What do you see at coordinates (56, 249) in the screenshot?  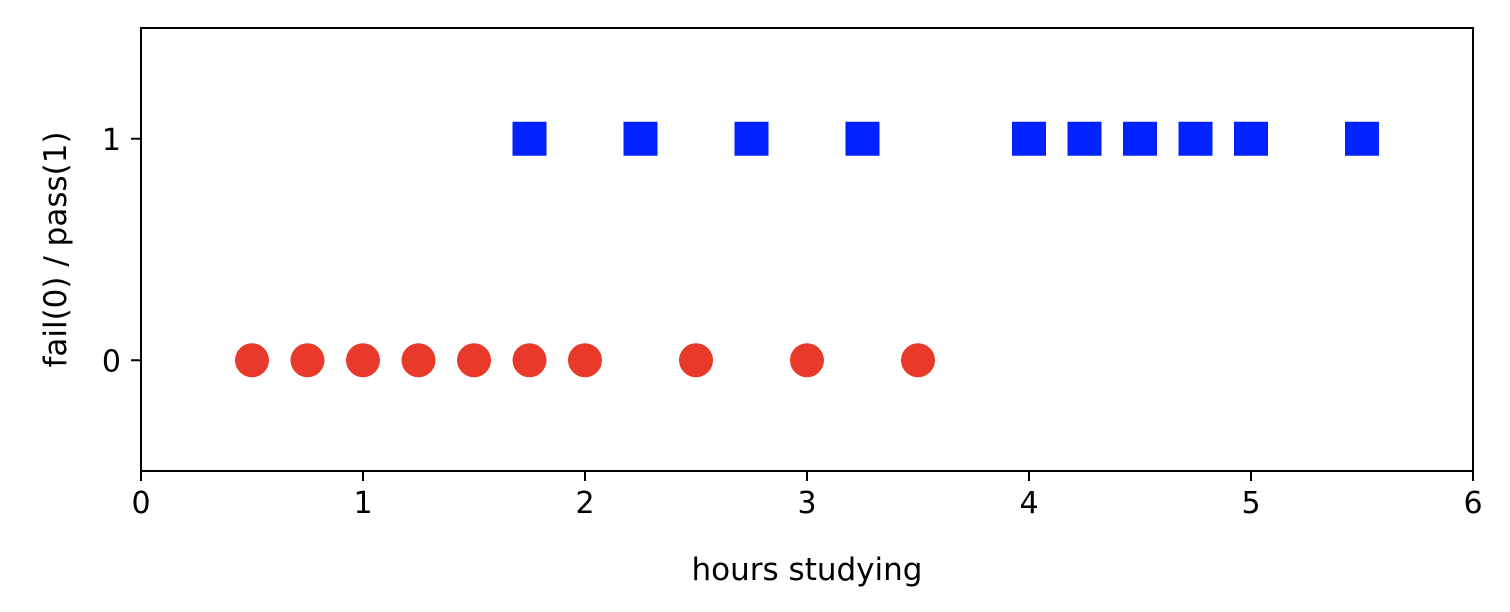 I see `y-axis-label: fail(0) / pass(1)` at bounding box center [56, 249].